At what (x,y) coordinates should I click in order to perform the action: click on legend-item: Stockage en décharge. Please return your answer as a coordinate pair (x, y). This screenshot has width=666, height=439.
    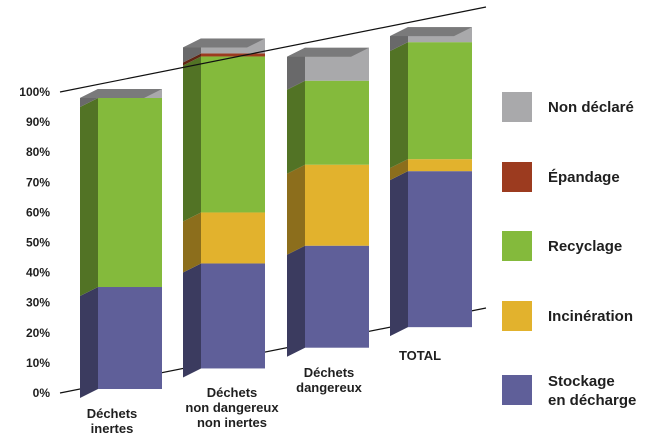
    Looking at the image, I should click on (569, 391).